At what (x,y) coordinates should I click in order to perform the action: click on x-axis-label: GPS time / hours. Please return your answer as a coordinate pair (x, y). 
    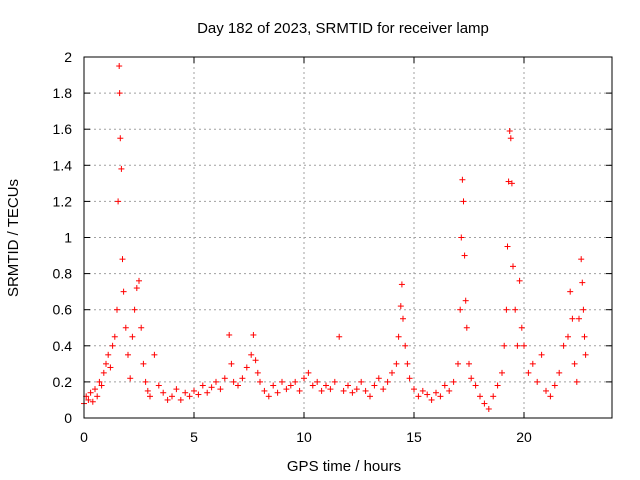
    Looking at the image, I should click on (344, 466).